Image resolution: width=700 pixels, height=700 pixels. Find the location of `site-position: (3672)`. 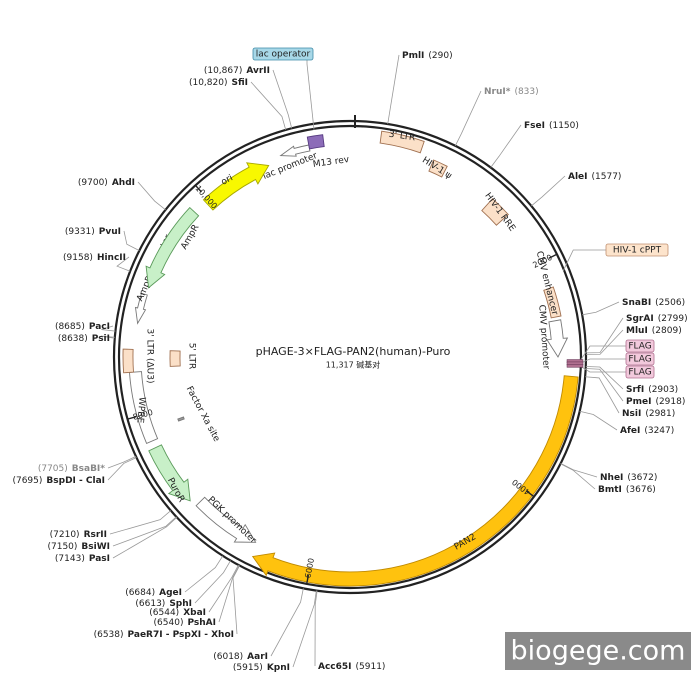

site-position: (3672) is located at coordinates (642, 478).